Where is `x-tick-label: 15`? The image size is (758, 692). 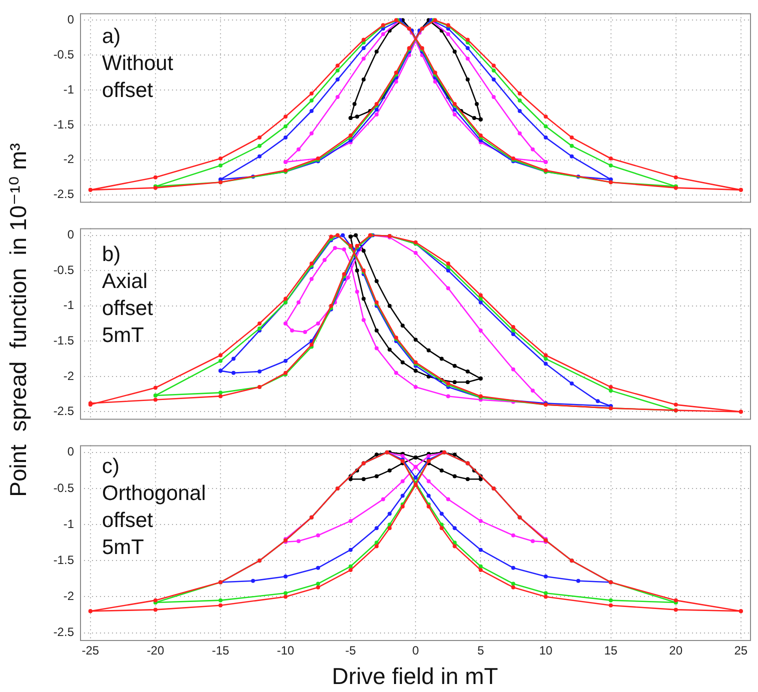
x-tick-label: 15 is located at coordinates (611, 651).